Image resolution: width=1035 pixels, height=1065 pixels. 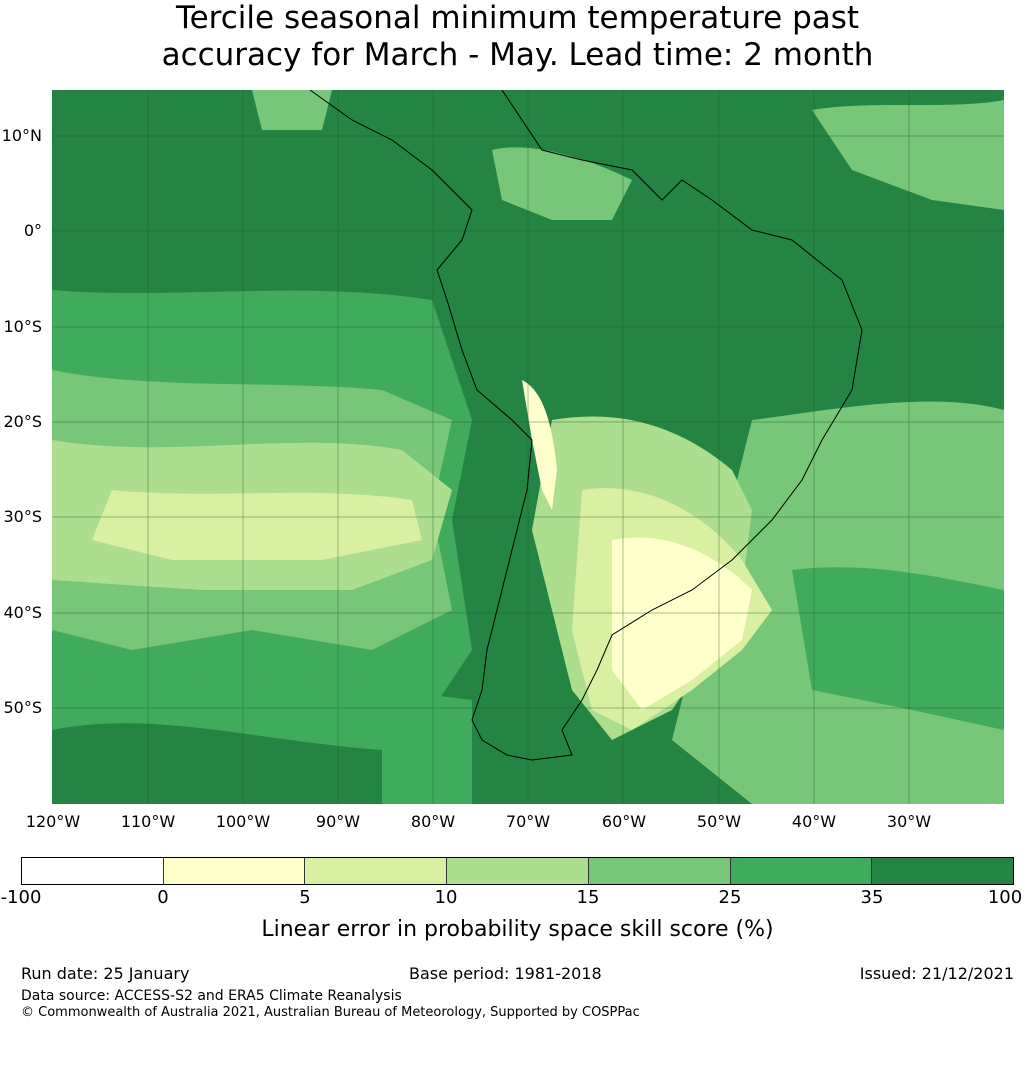 I want to click on north-pacific-patch, so click(x=292, y=110).